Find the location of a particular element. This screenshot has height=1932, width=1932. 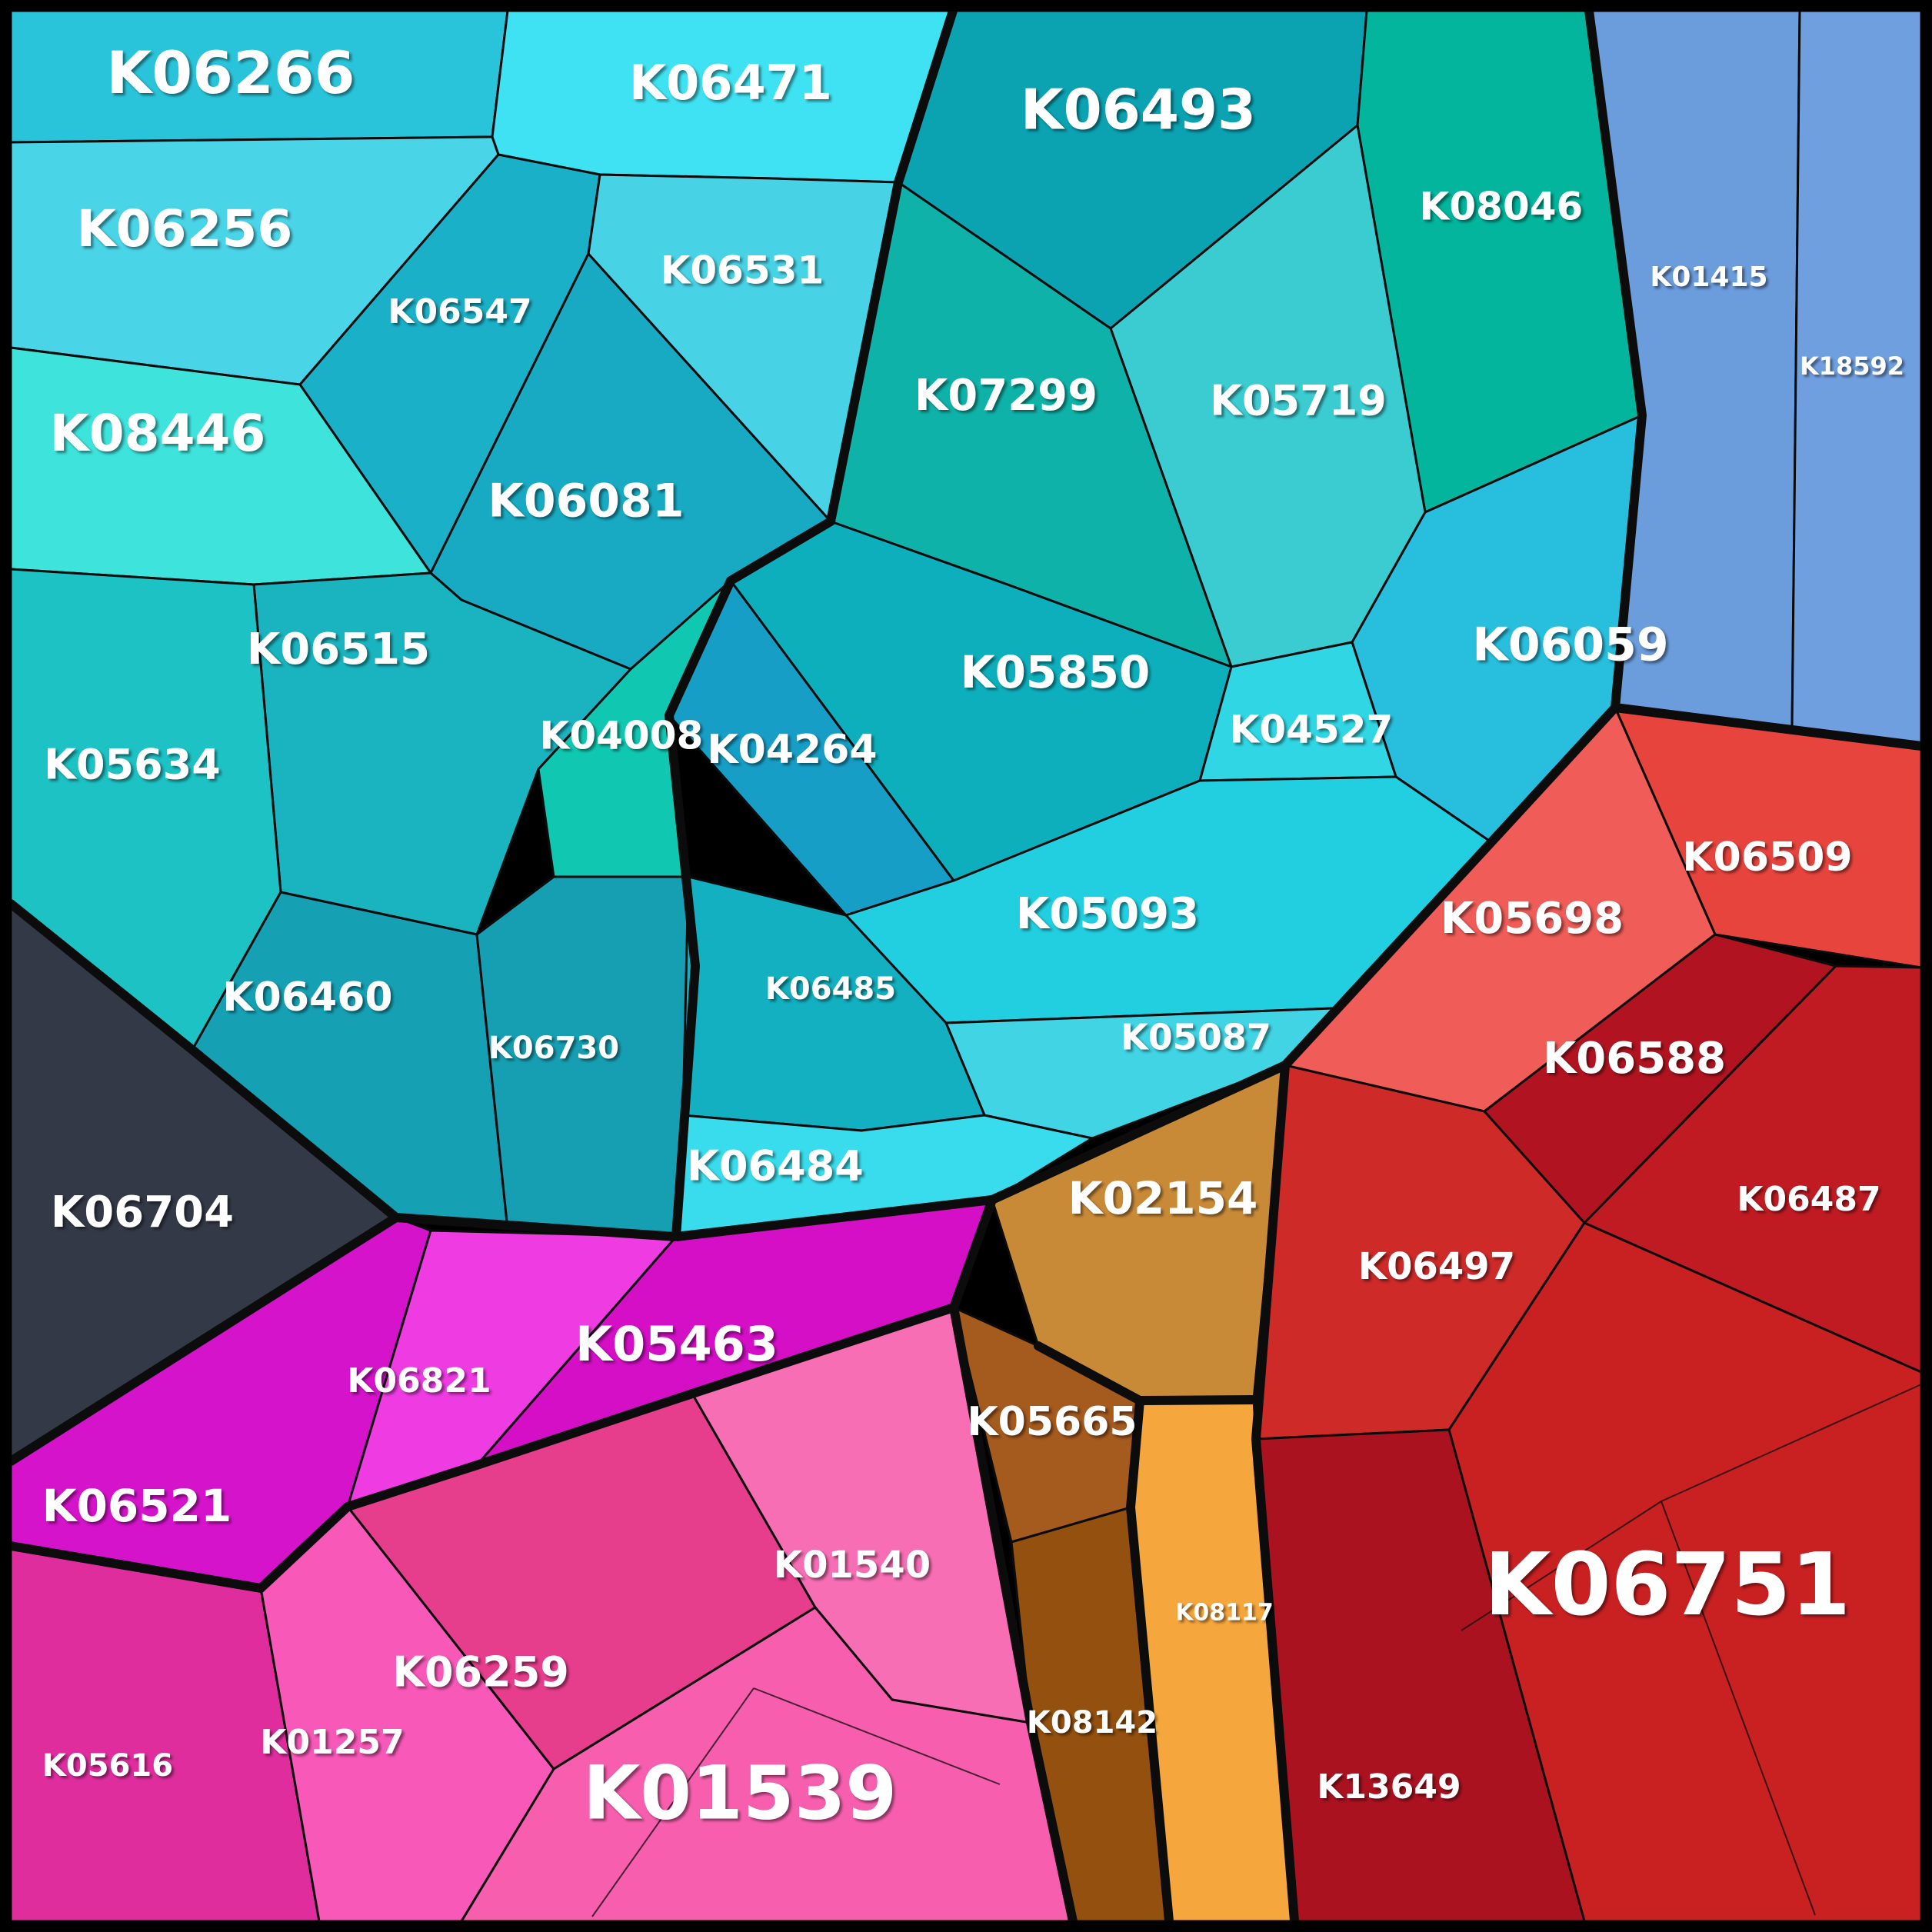

cell-label-K06751: K06751 is located at coordinates (1667, 1585).